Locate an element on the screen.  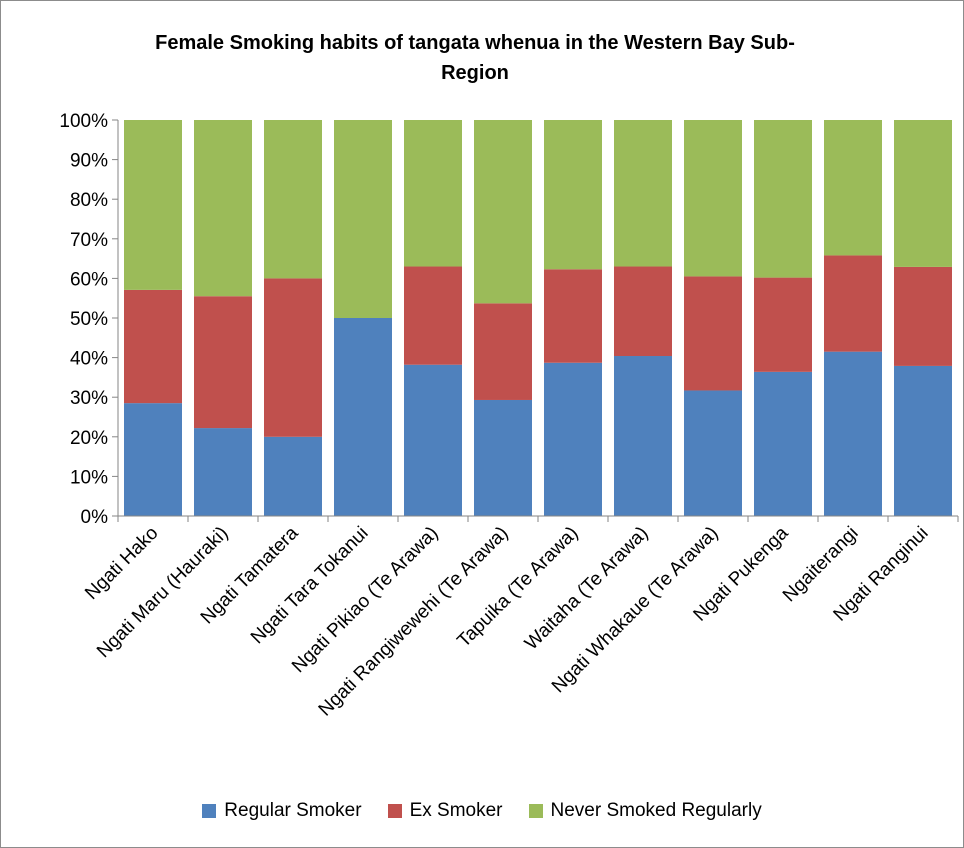
x-tick-label: Ngati Tara Tokanui is located at coordinates (310, 586).